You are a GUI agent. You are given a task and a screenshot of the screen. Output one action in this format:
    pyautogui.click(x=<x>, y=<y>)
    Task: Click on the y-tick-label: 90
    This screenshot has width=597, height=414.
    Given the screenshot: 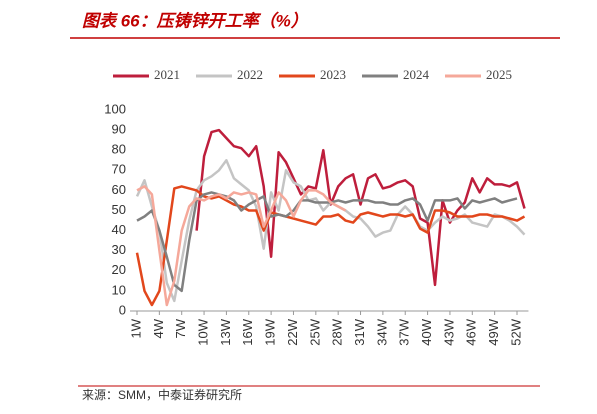 What is the action you would take?
    pyautogui.click(x=119, y=129)
    